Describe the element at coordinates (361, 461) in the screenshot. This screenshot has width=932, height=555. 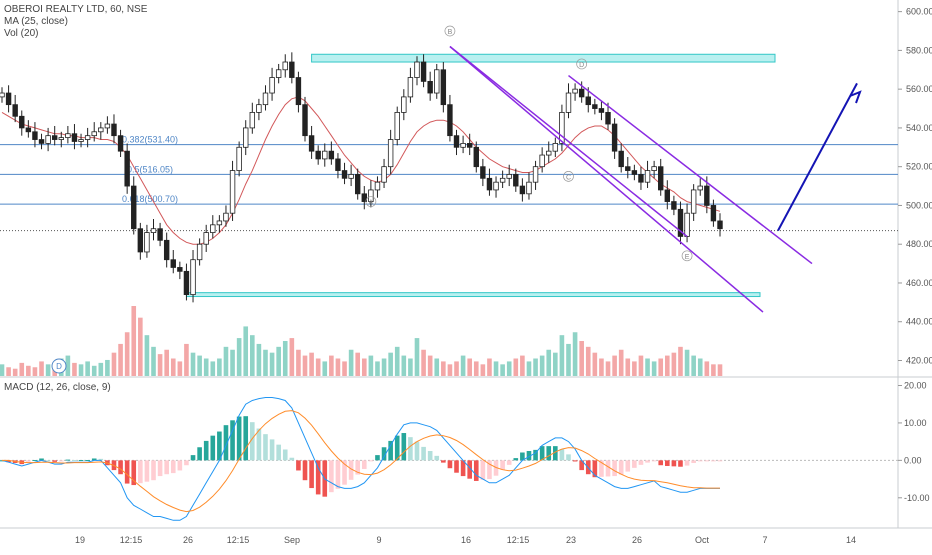
I see `signal-line` at that location.